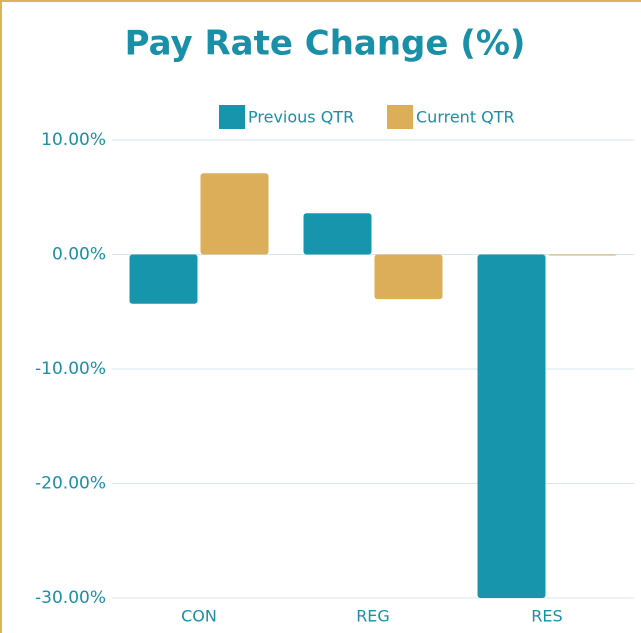  What do you see at coordinates (325, 44) in the screenshot?
I see `chart-title: Pay Rate Change (%)` at bounding box center [325, 44].